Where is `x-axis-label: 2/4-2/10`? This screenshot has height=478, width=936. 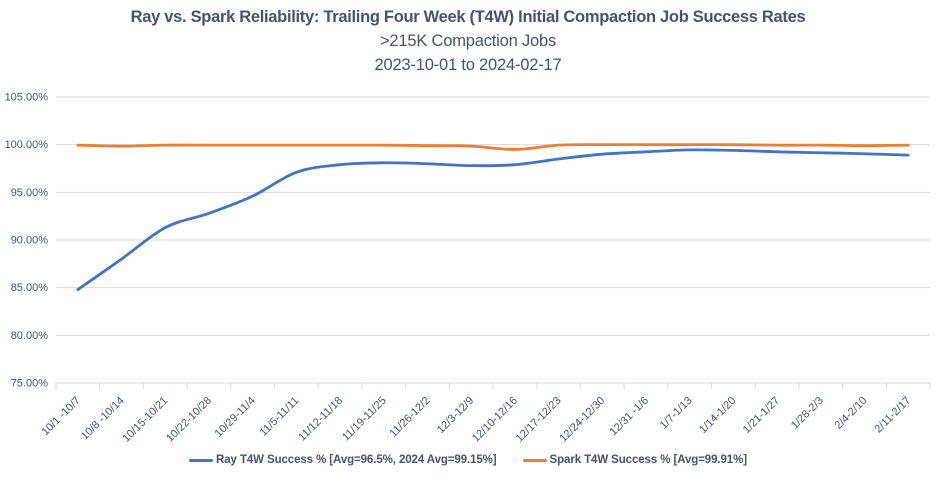 x-axis-label: 2/4-2/10 is located at coordinates (851, 413).